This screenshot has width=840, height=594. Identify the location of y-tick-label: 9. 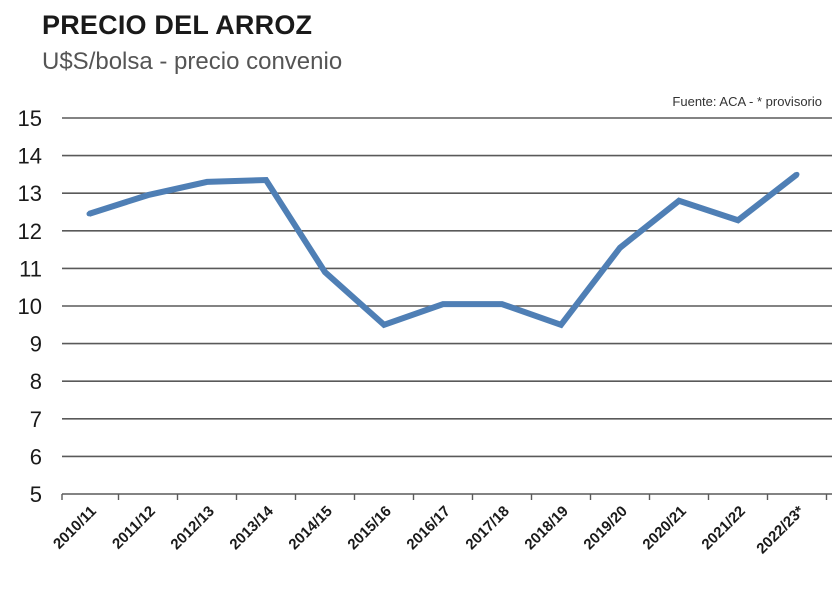
(36, 344).